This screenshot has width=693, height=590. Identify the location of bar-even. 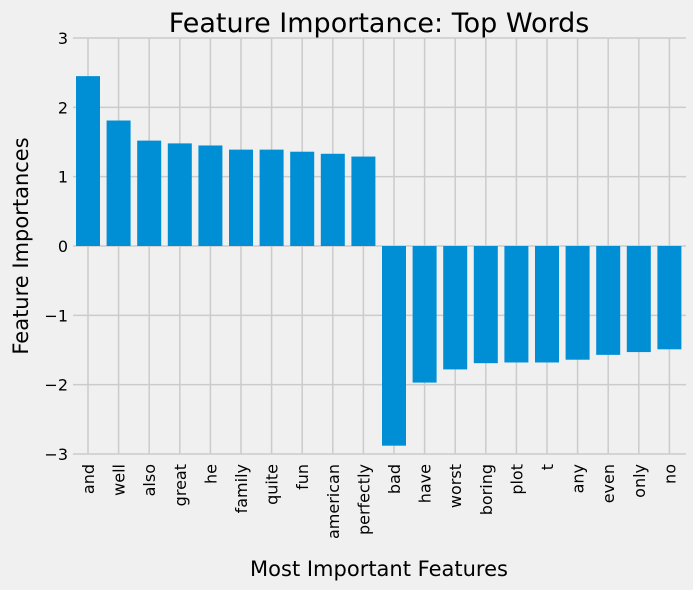
(608, 300).